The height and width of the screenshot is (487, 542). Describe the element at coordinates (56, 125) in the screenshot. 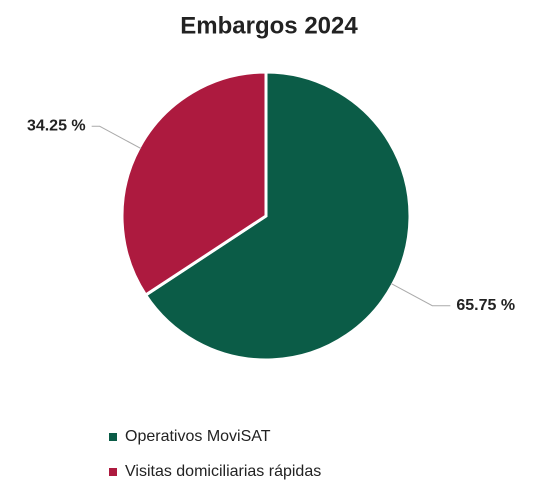

I see `value-label: 34.25 %` at that location.